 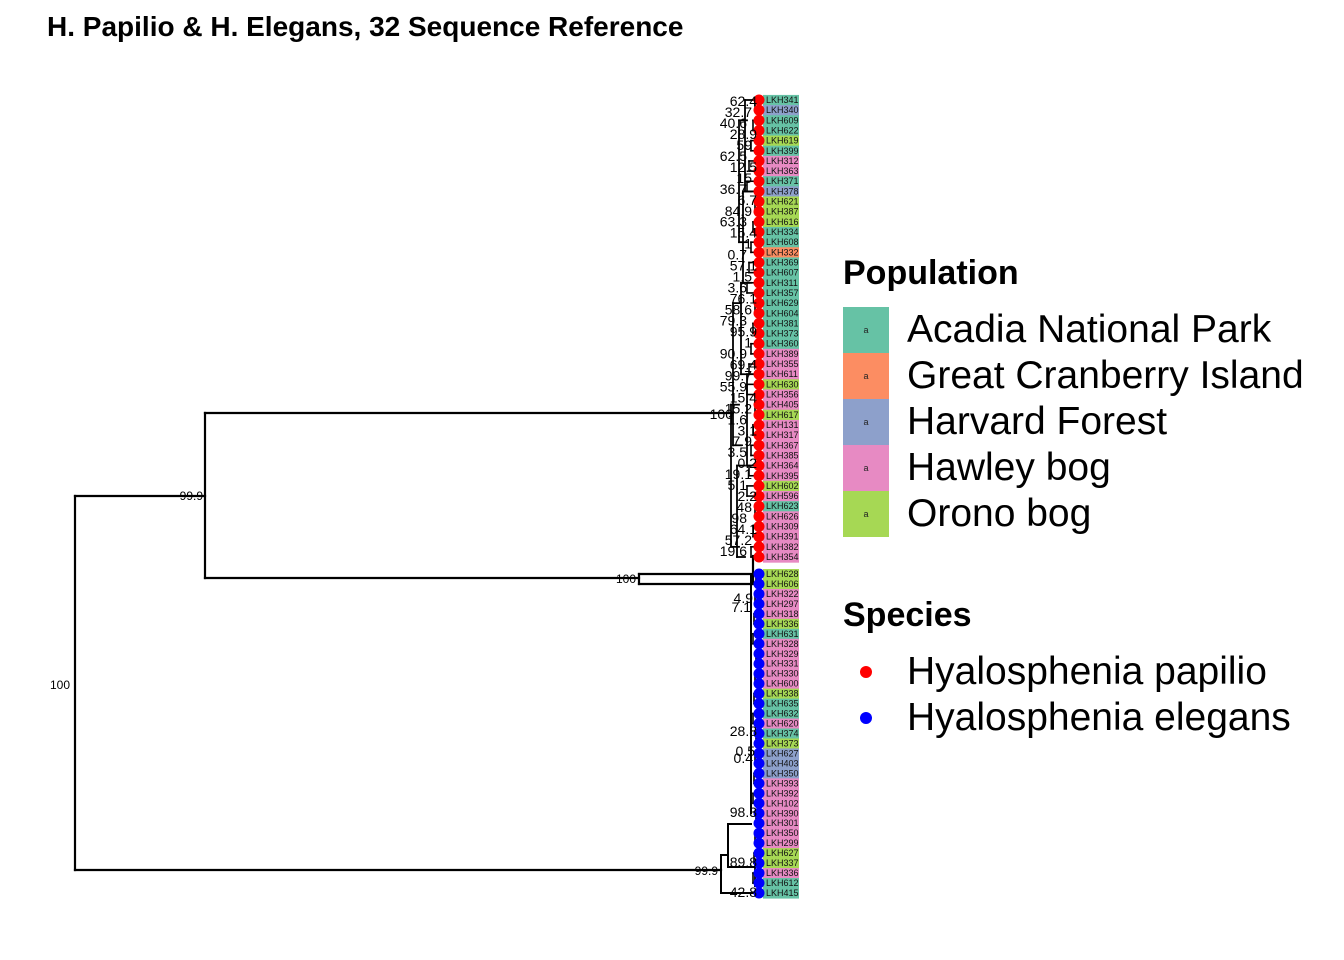 I want to click on tip-label: LKH328, so click(x=782, y=644).